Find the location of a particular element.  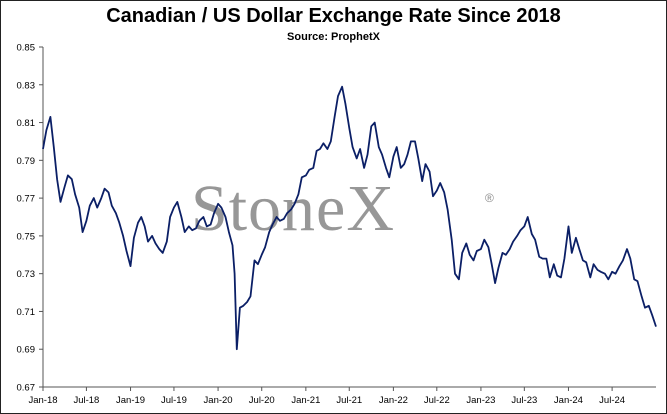

chart-subtitle: Source: ProphetX is located at coordinates (333, 37).